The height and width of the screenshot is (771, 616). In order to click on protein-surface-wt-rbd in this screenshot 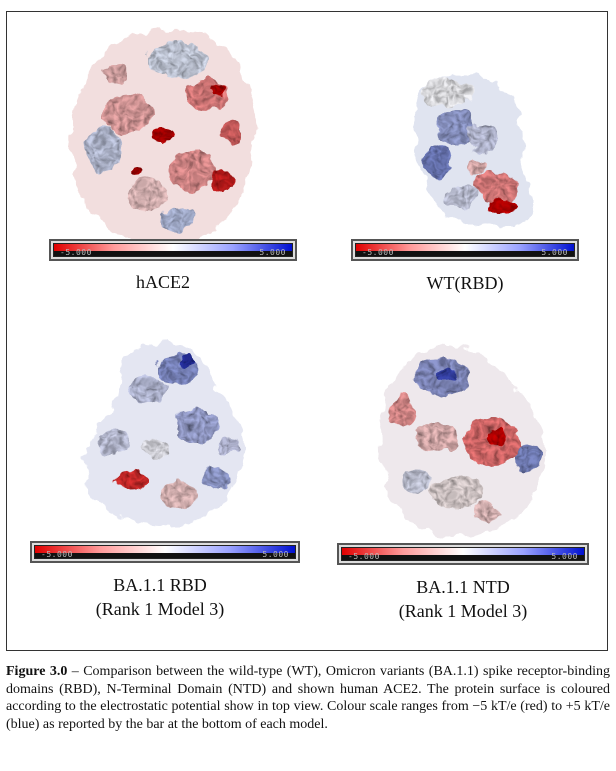, I will do `click(473, 151)`.